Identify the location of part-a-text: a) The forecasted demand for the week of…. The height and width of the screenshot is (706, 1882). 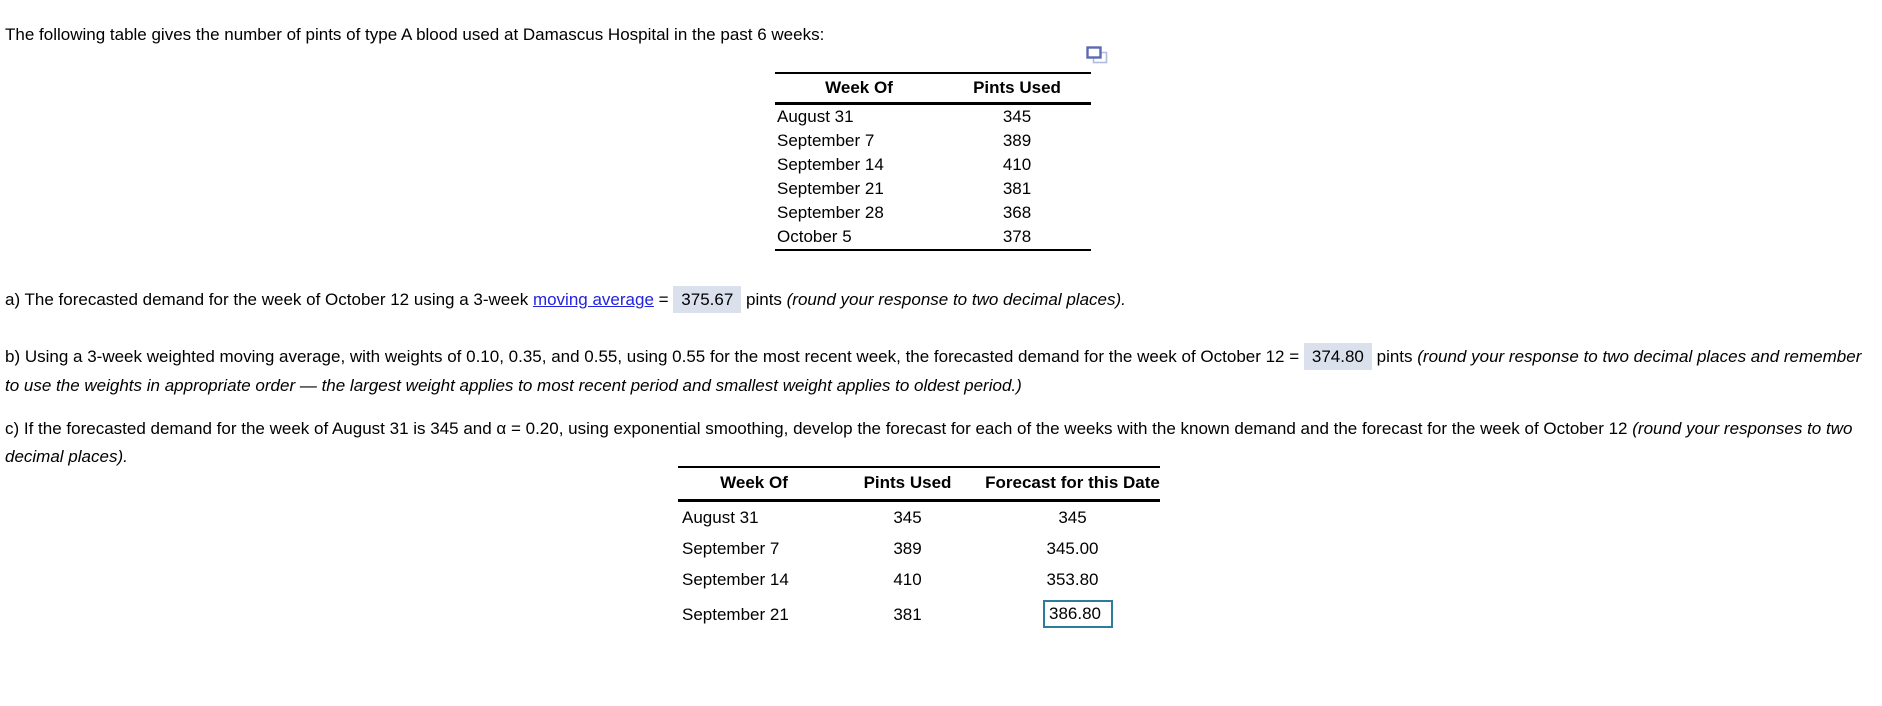
(269, 299).